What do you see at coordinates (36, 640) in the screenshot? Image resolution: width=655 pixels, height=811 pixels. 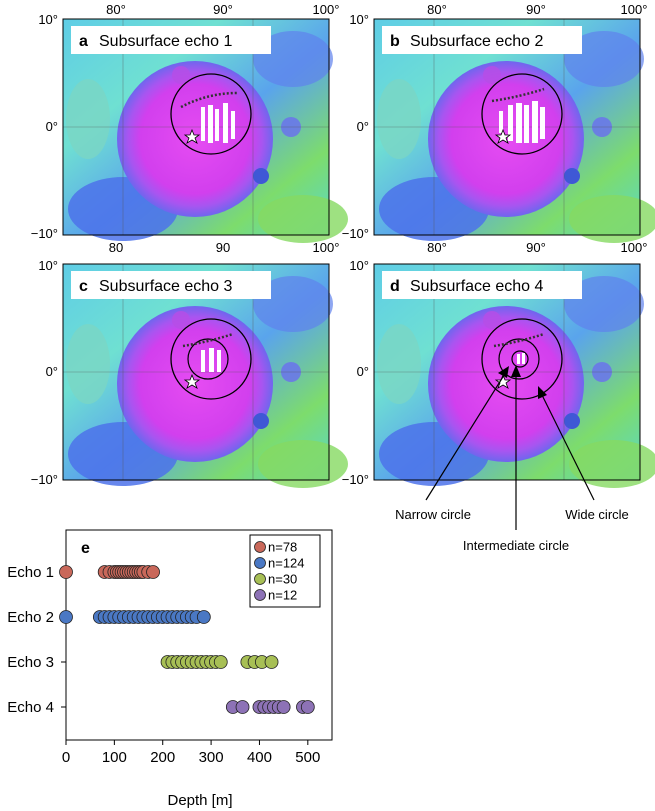 I see `y-axis-categories: Echo 1 Echo 2 Echo 3 Echo 4` at bounding box center [36, 640].